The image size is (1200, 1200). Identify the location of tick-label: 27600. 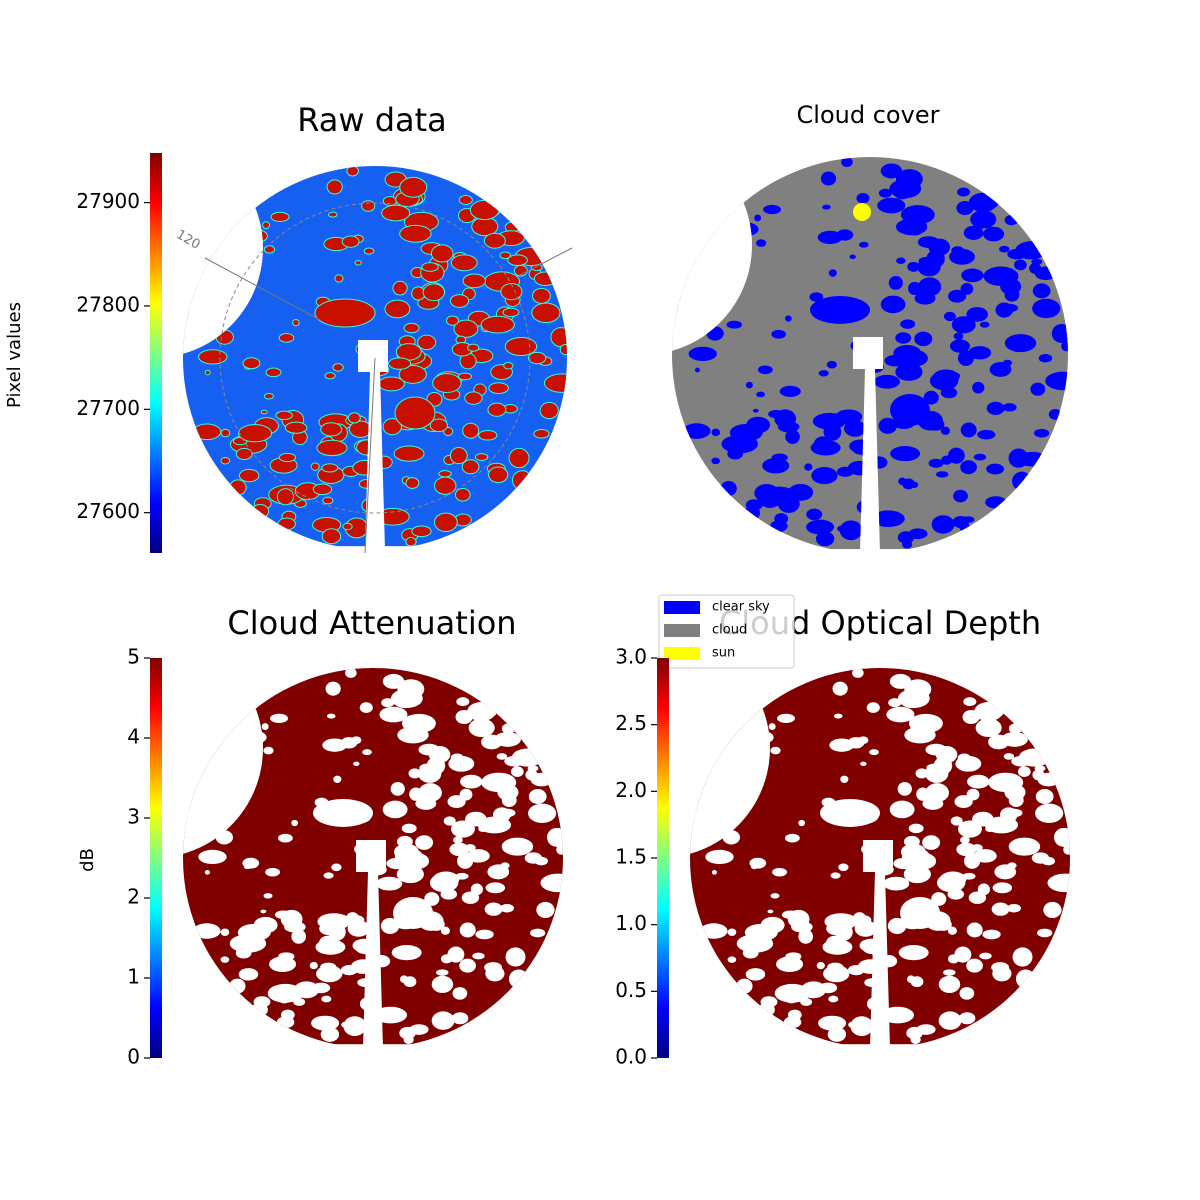
(108, 511).